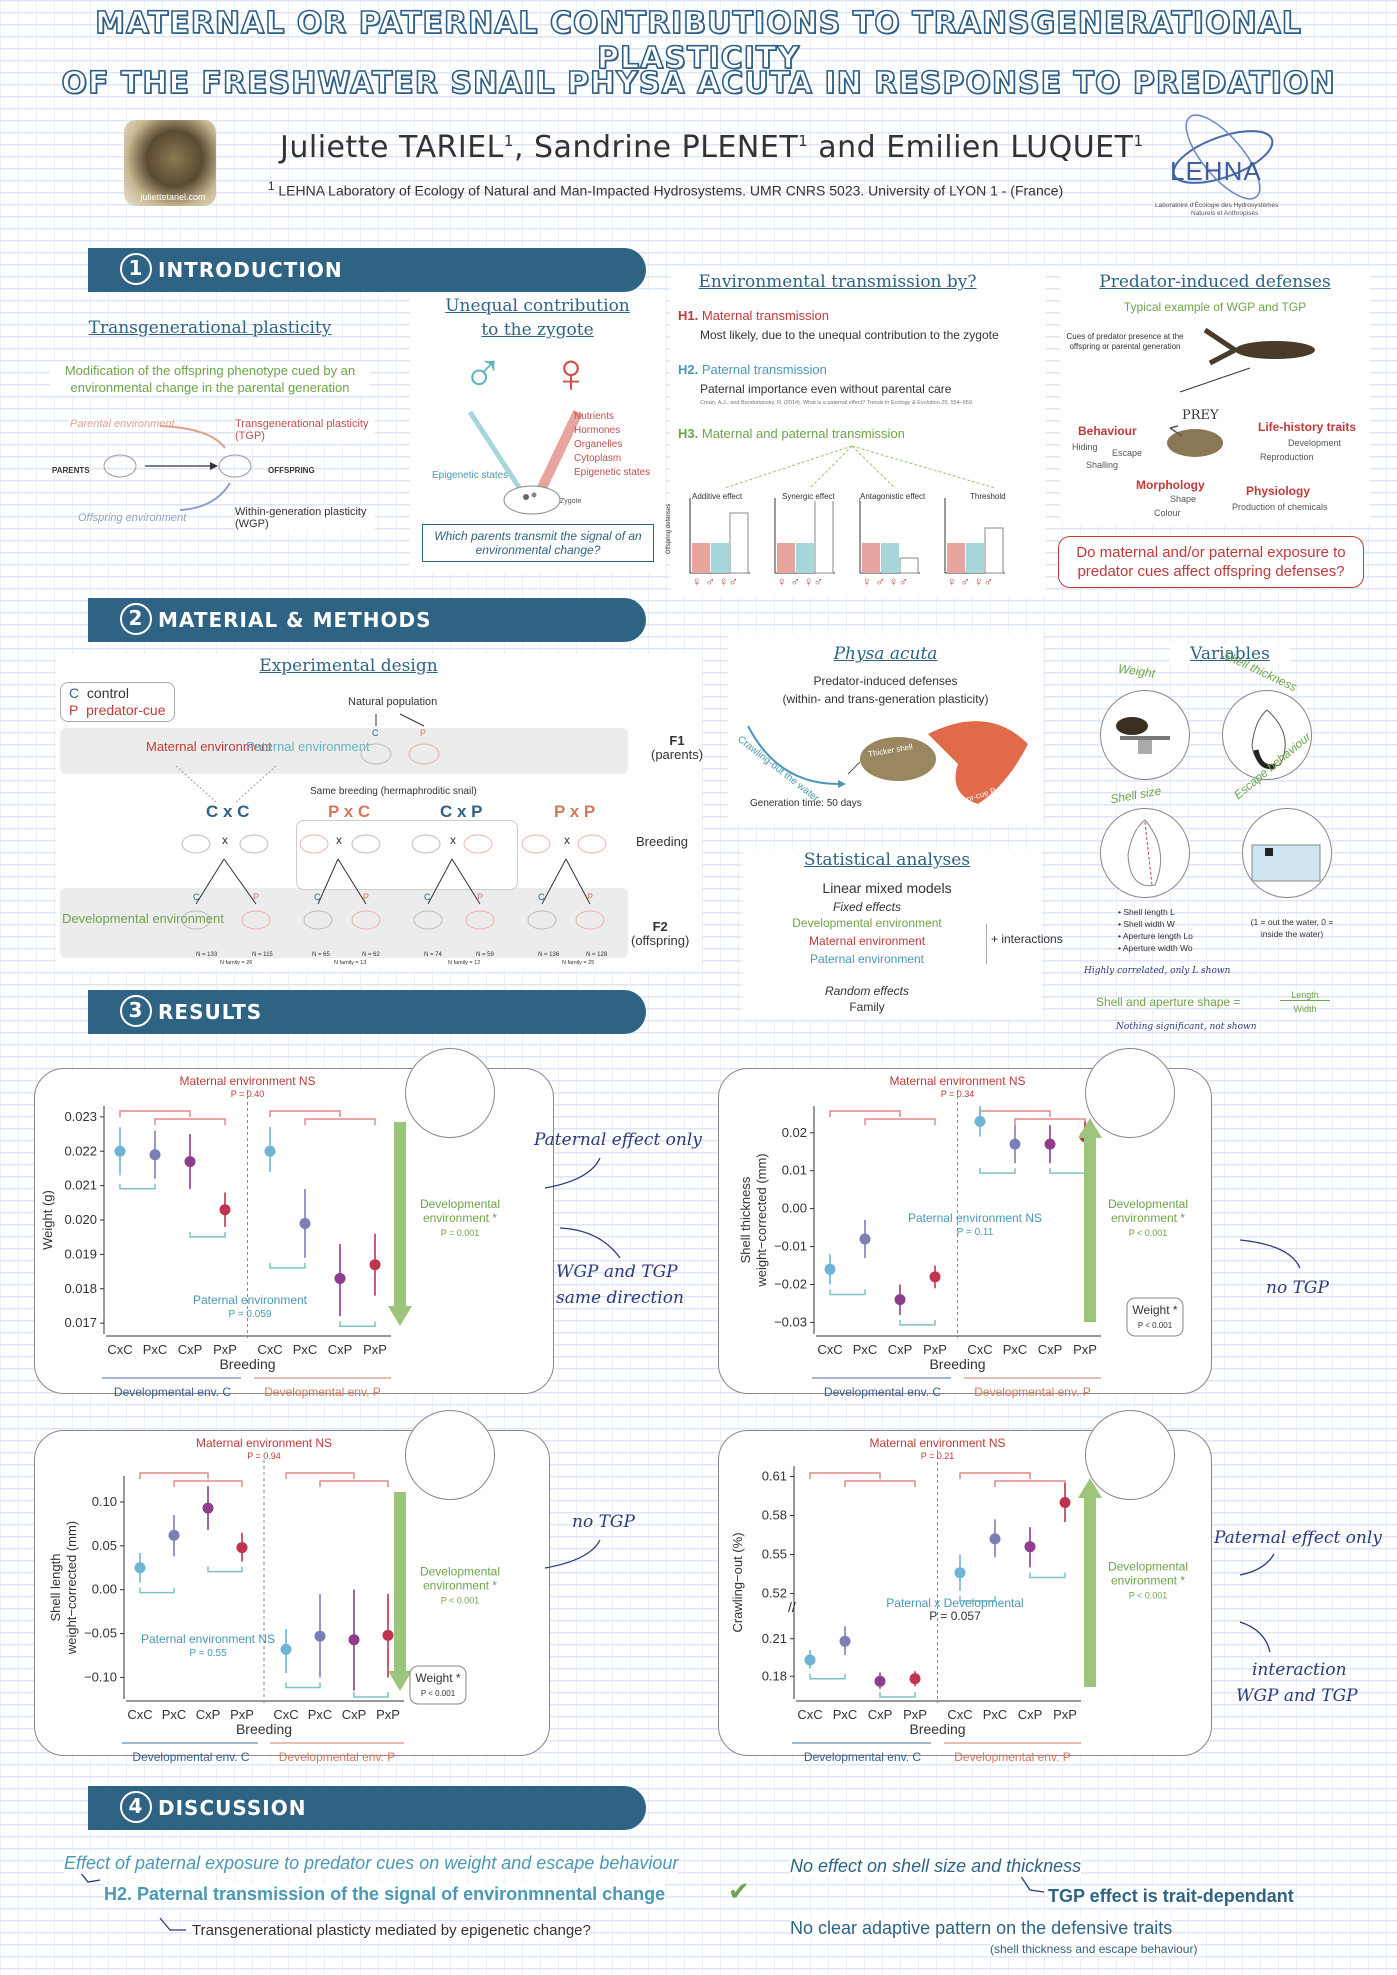 This screenshot has width=1397, height=1975. I want to click on disc-r2: TGP effect is trait-dependant, so click(1171, 1896).